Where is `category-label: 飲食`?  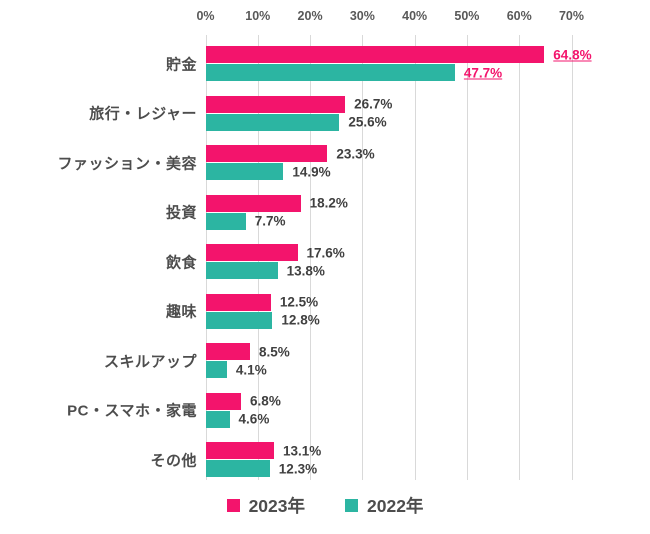 category-label: 飲食 is located at coordinates (181, 262).